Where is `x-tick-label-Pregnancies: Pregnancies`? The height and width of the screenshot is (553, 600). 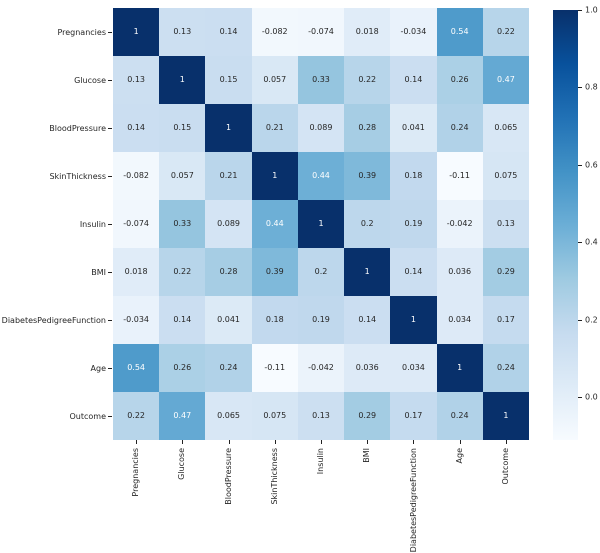
x-tick-label-Pregnancies: Pregnancies is located at coordinates (136, 472).